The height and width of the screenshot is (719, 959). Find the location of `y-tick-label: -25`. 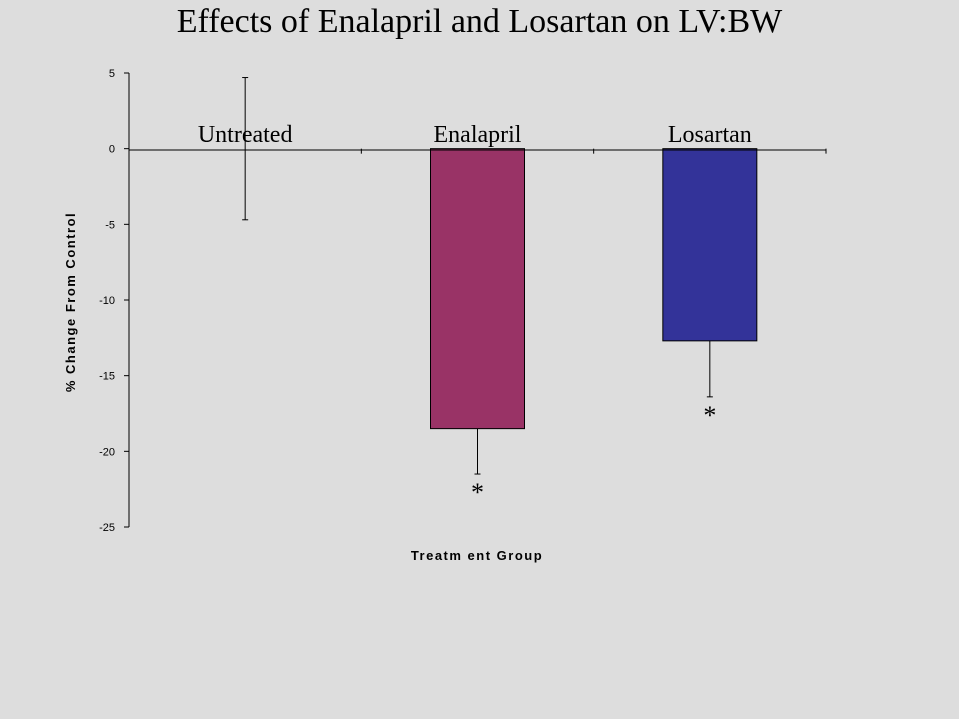

y-tick-label: -25 is located at coordinates (107, 528).